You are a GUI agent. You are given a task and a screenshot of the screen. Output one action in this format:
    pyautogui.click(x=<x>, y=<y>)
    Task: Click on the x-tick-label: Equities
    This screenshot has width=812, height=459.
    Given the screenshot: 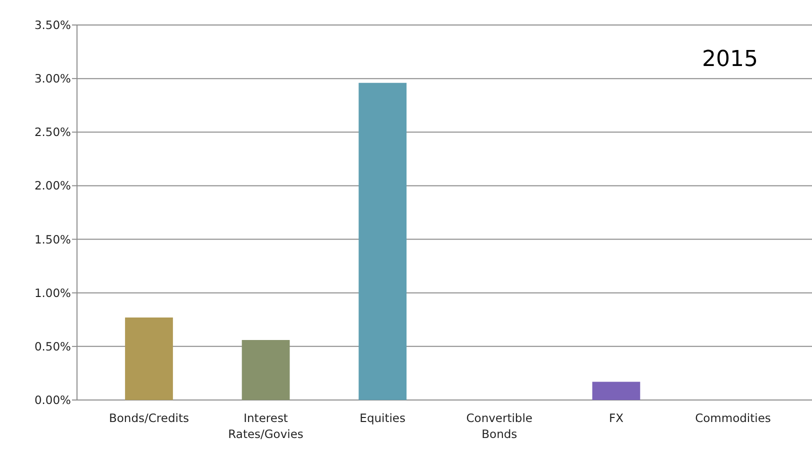 What is the action you would take?
    pyautogui.click(x=383, y=418)
    